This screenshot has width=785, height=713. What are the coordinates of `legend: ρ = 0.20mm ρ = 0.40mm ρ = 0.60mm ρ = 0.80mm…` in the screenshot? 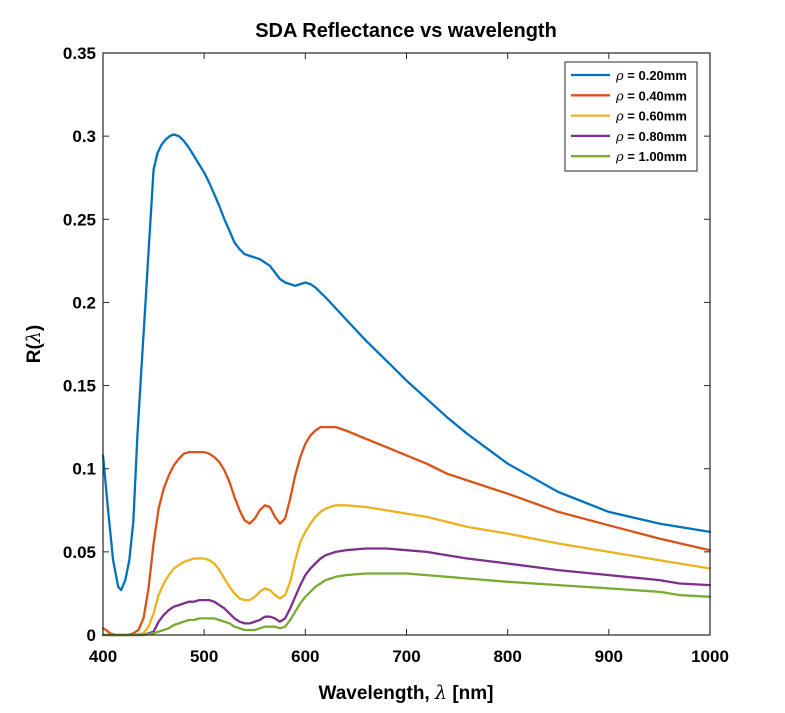 It's located at (631, 116).